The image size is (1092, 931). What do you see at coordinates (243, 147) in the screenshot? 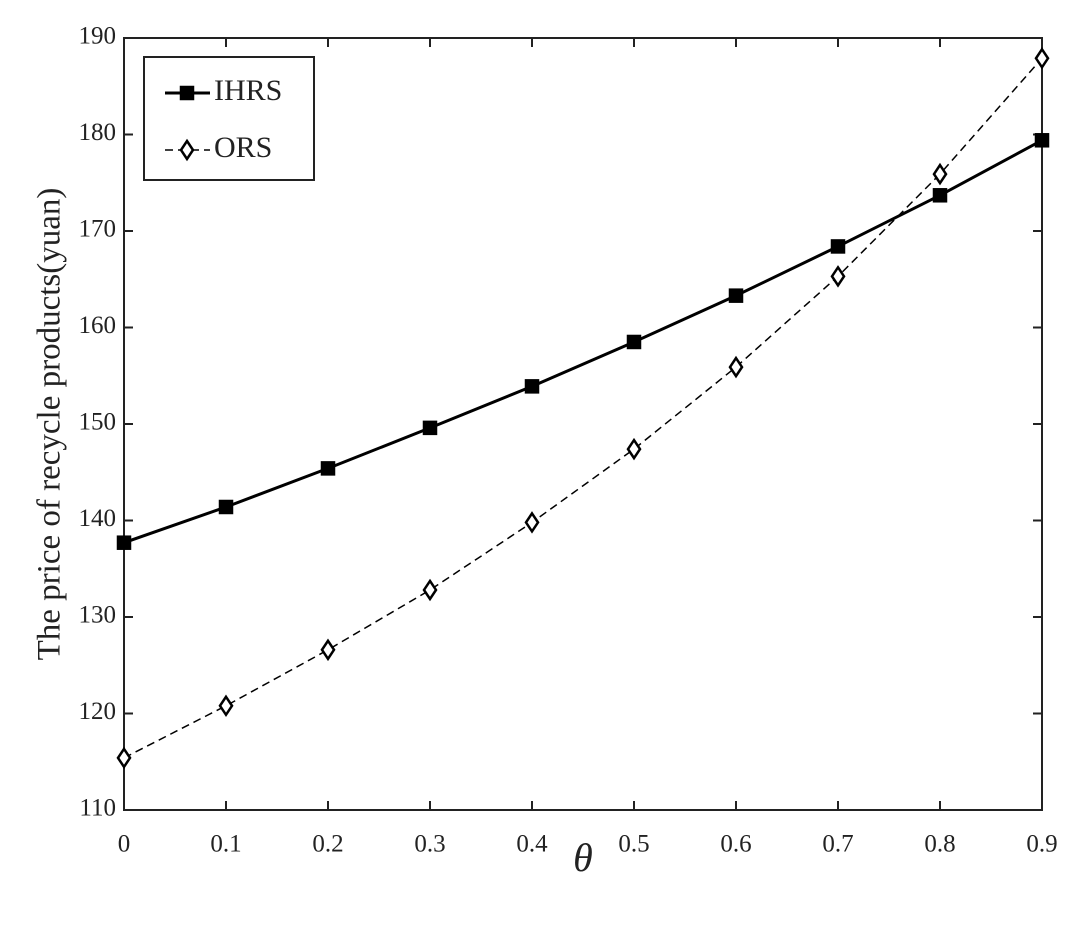
I see `legend-label: ORS` at bounding box center [243, 147].